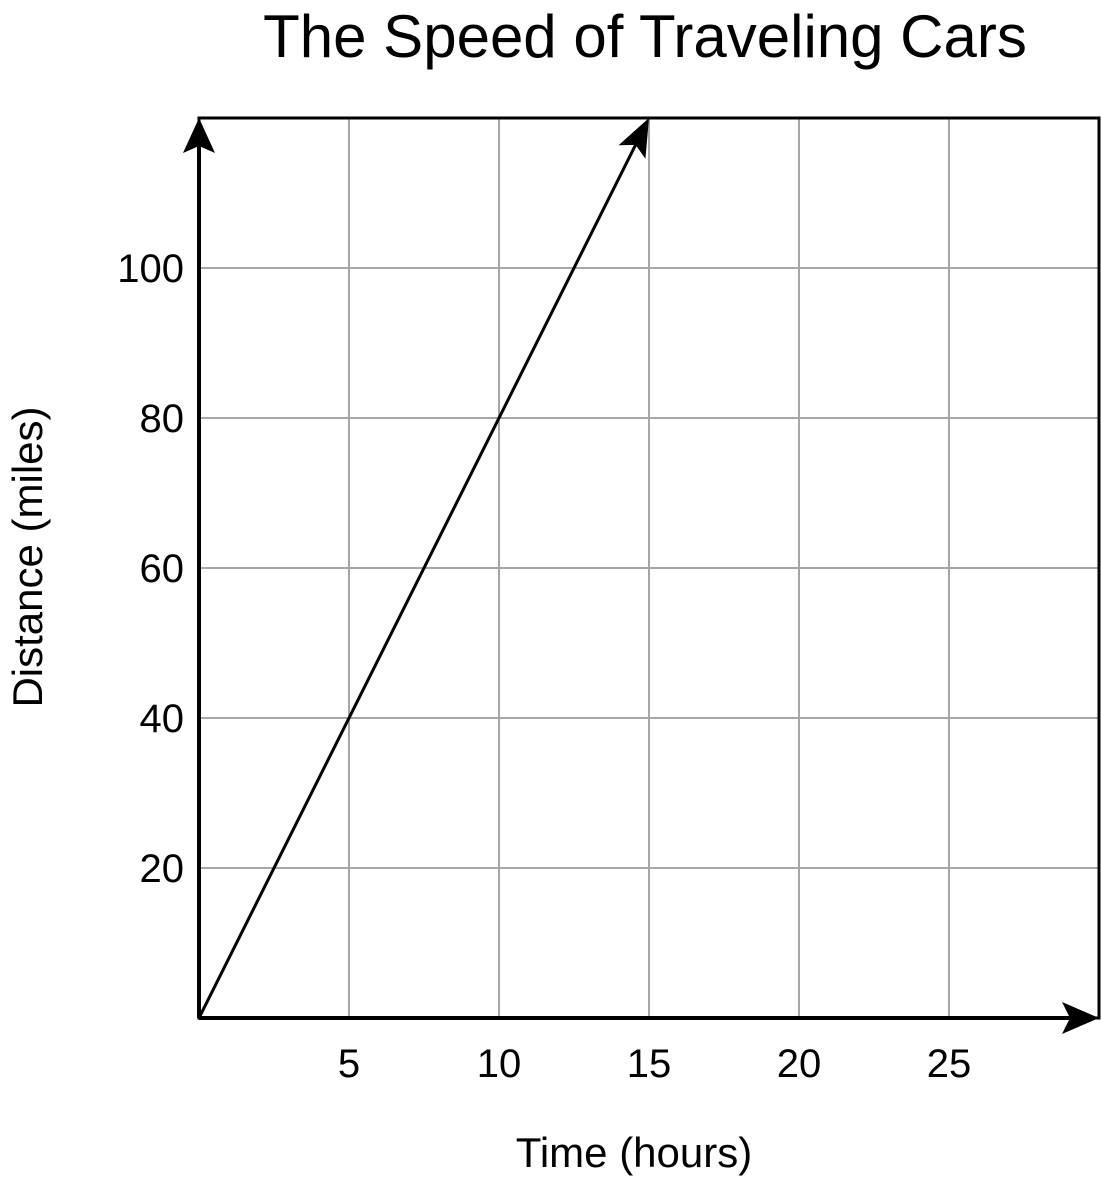  I want to click on series-arrowhead, so click(633, 138).